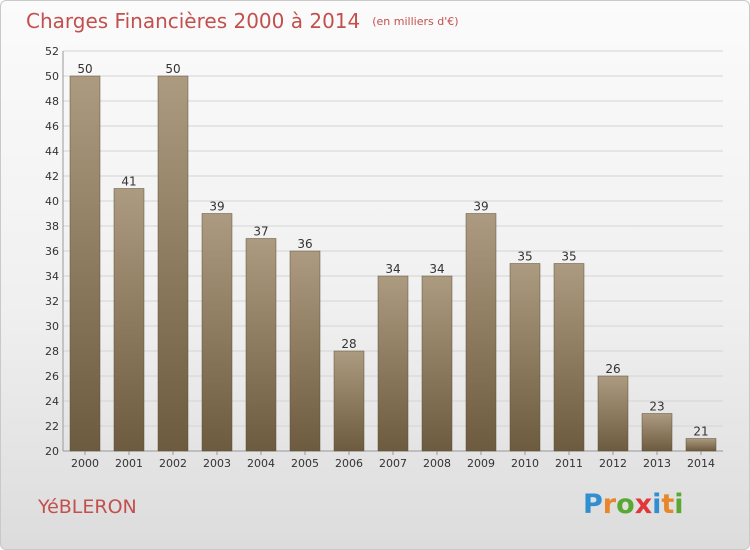 The image size is (750, 550). I want to click on y-tick-labels: 20 22 24 26 28 30 32 34 36 38 40 42 44 46 48 50 52, so click(52, 251).